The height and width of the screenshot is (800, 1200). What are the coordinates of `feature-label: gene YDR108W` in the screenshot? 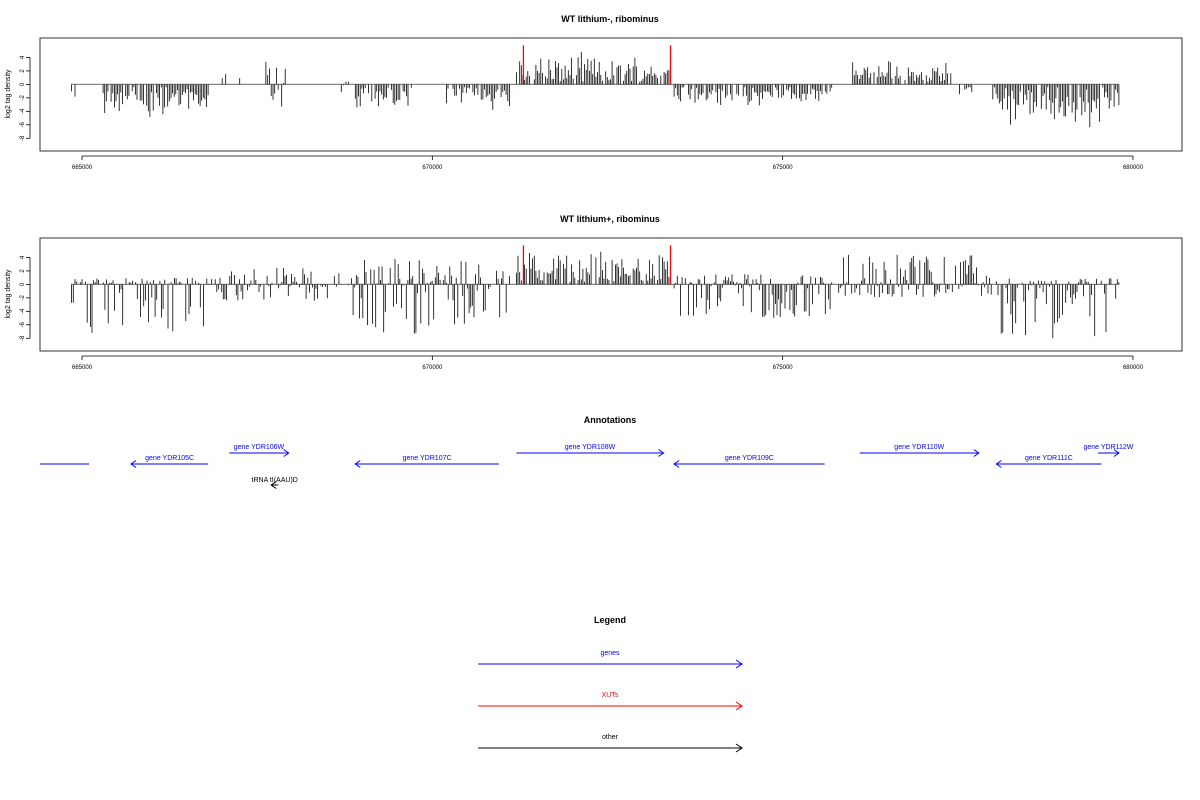 It's located at (590, 447).